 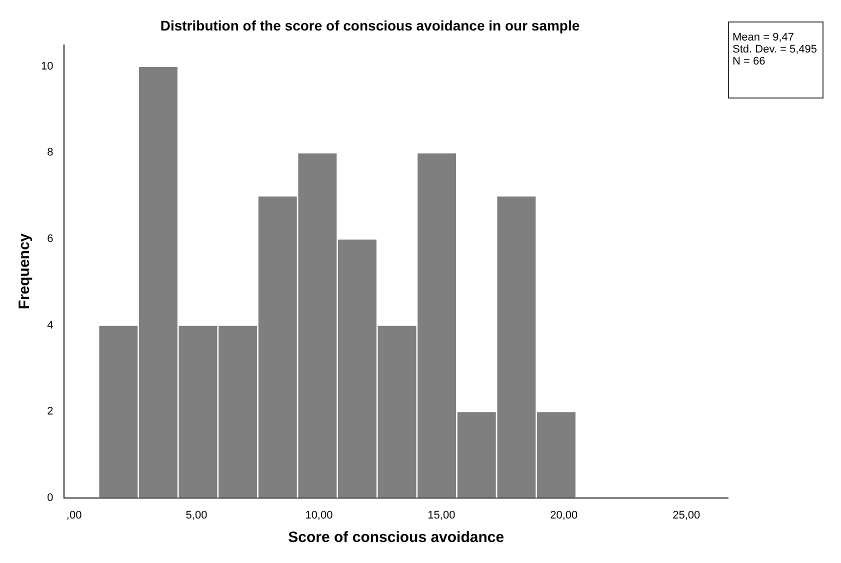 What do you see at coordinates (50, 238) in the screenshot?
I see `y-tick-label: 6` at bounding box center [50, 238].